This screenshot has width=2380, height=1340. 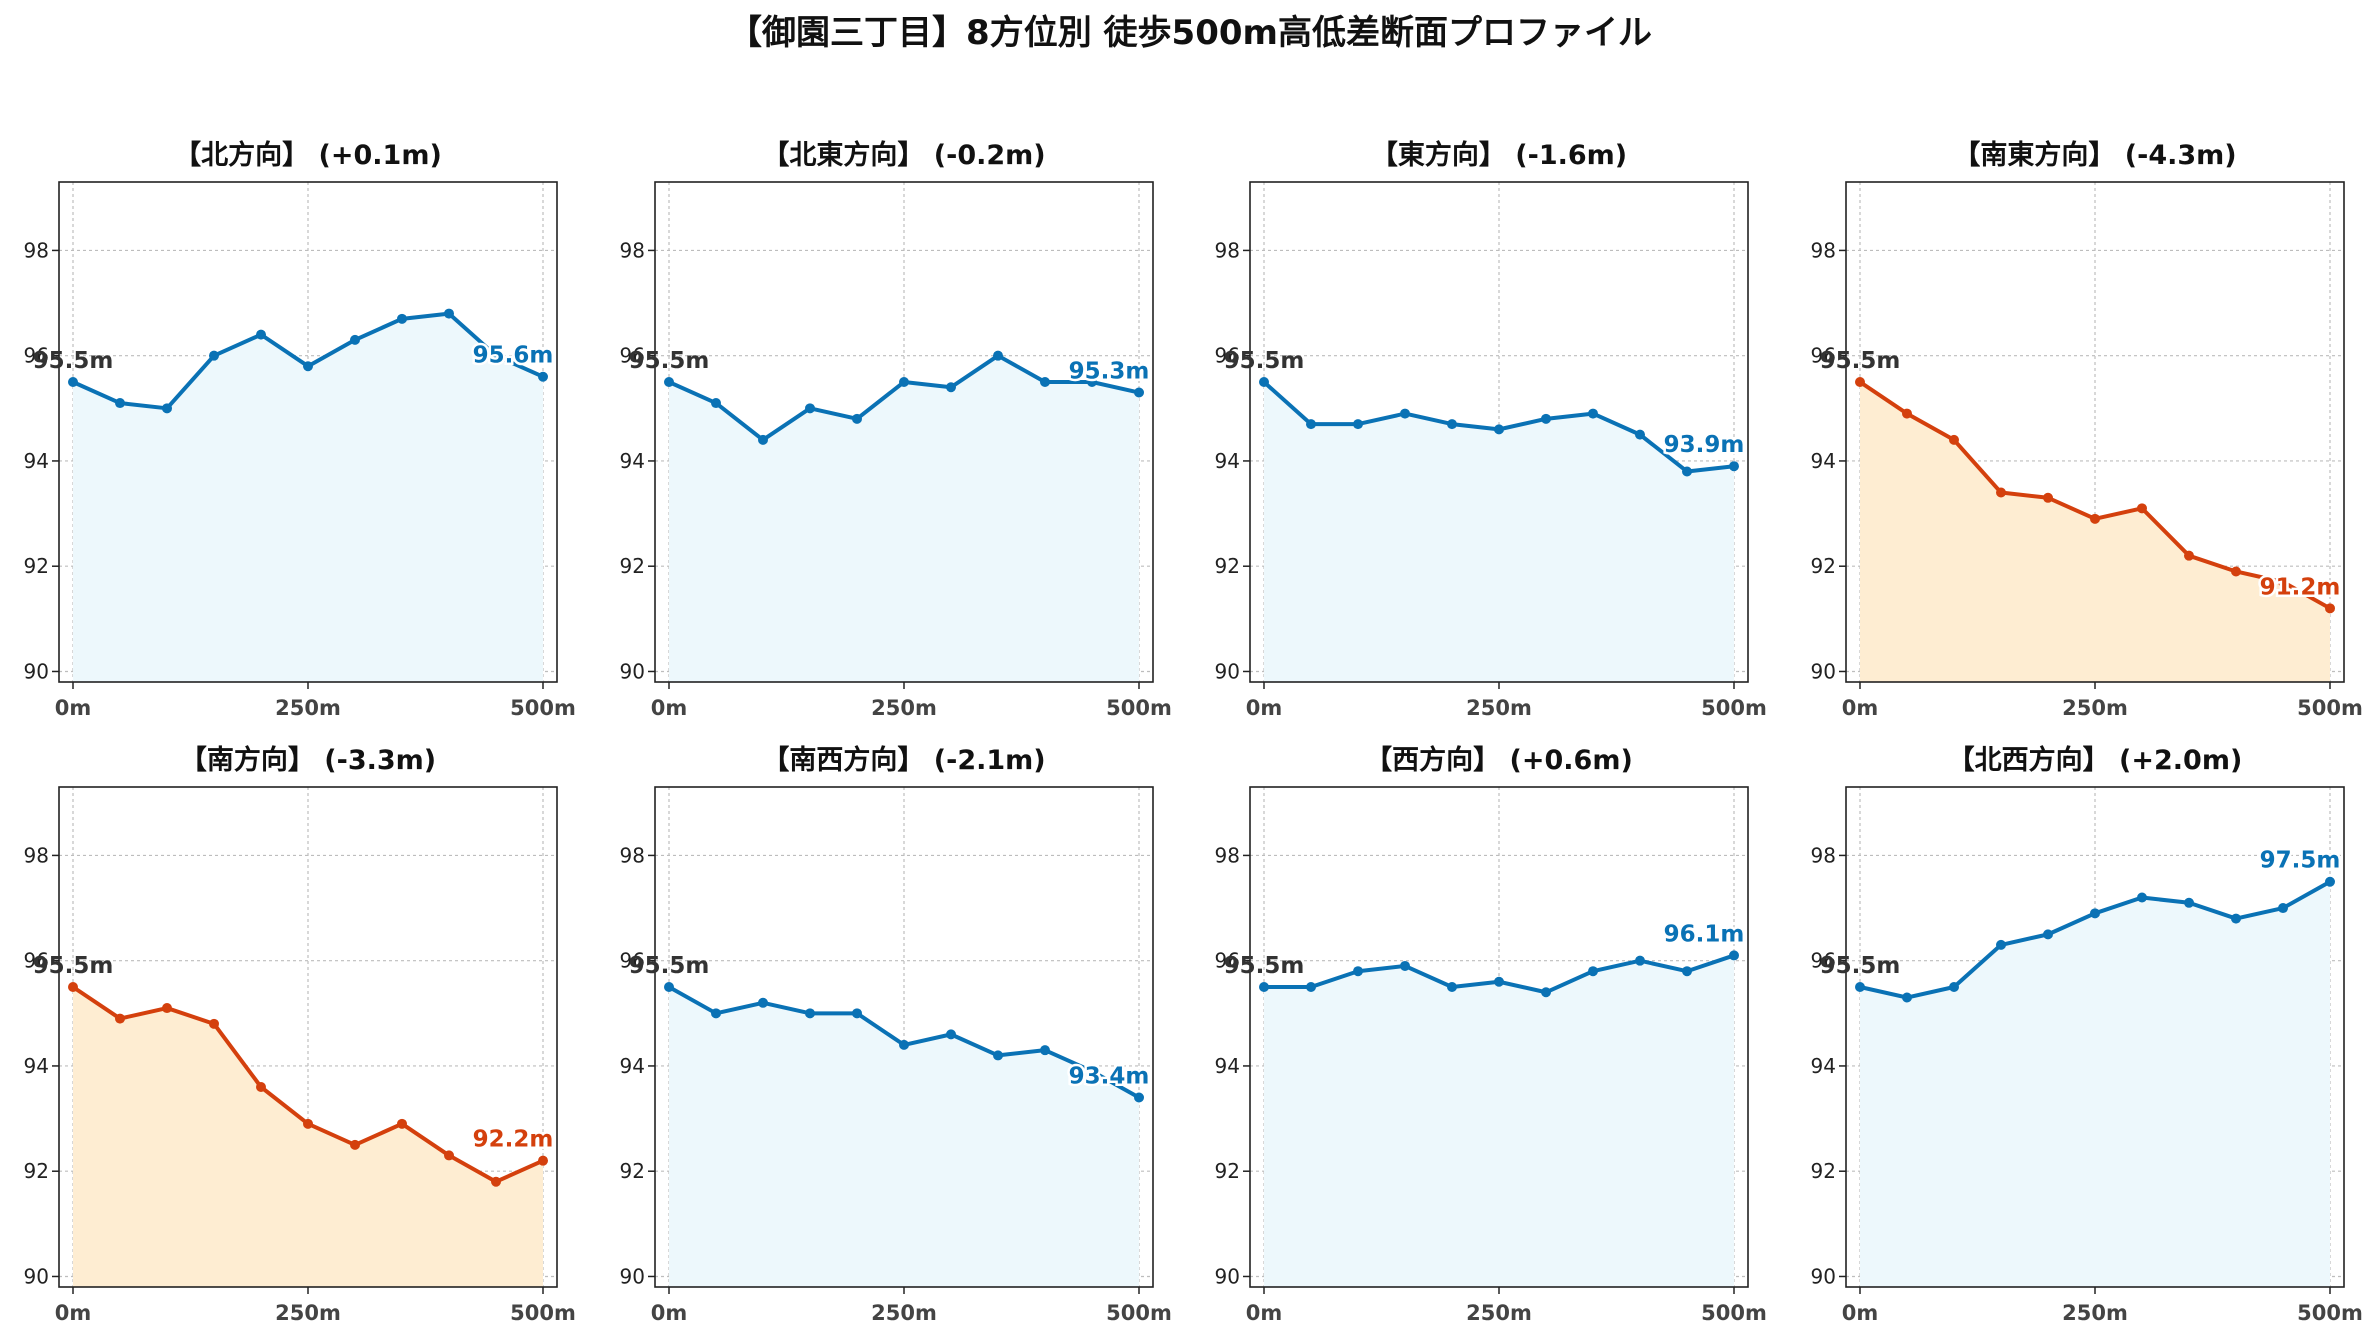 I want to click on panel-title: 【南西方向】 (-2.1m), so click(x=903, y=760).